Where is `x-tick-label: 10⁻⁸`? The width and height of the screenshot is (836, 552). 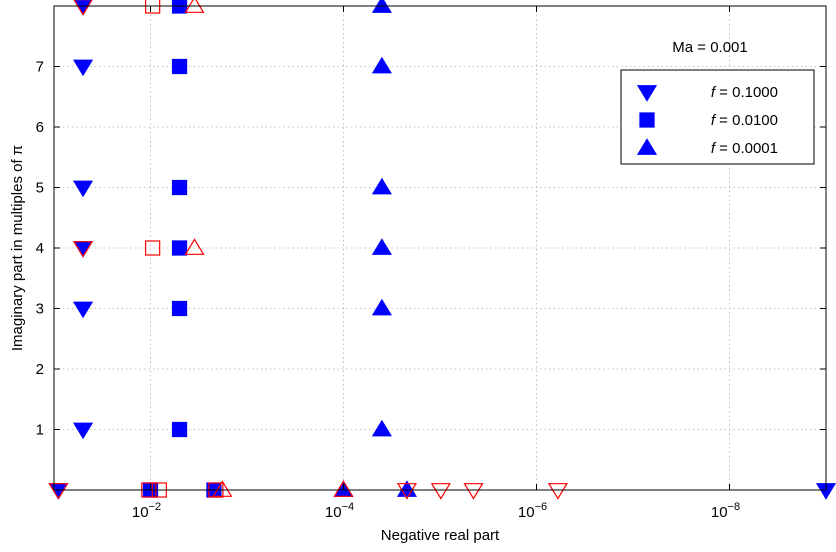
x-tick-label: 10⁻⁸ is located at coordinates (725, 511).